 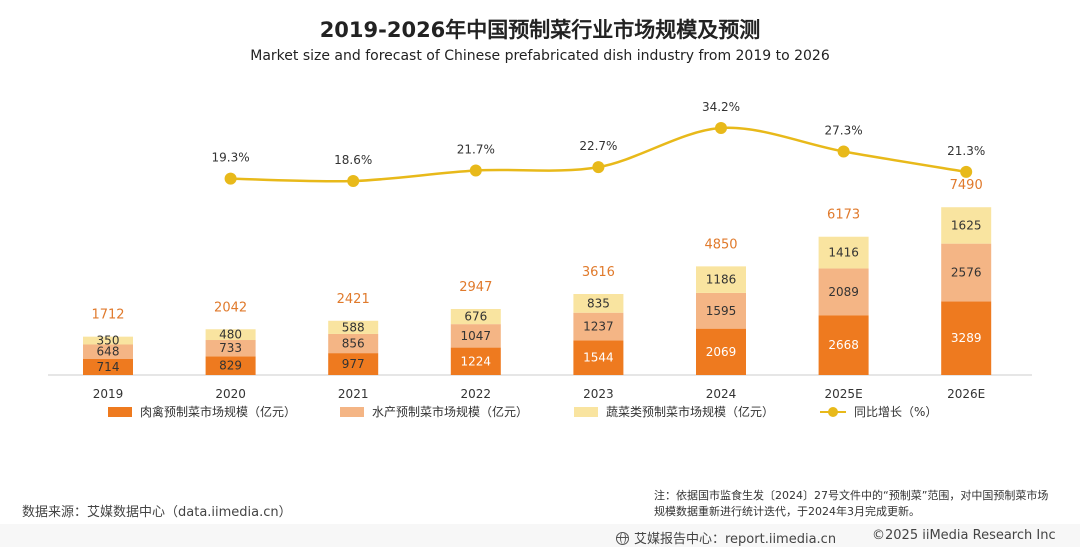 What do you see at coordinates (230, 394) in the screenshot?
I see `x-tick-2020: 2020` at bounding box center [230, 394].